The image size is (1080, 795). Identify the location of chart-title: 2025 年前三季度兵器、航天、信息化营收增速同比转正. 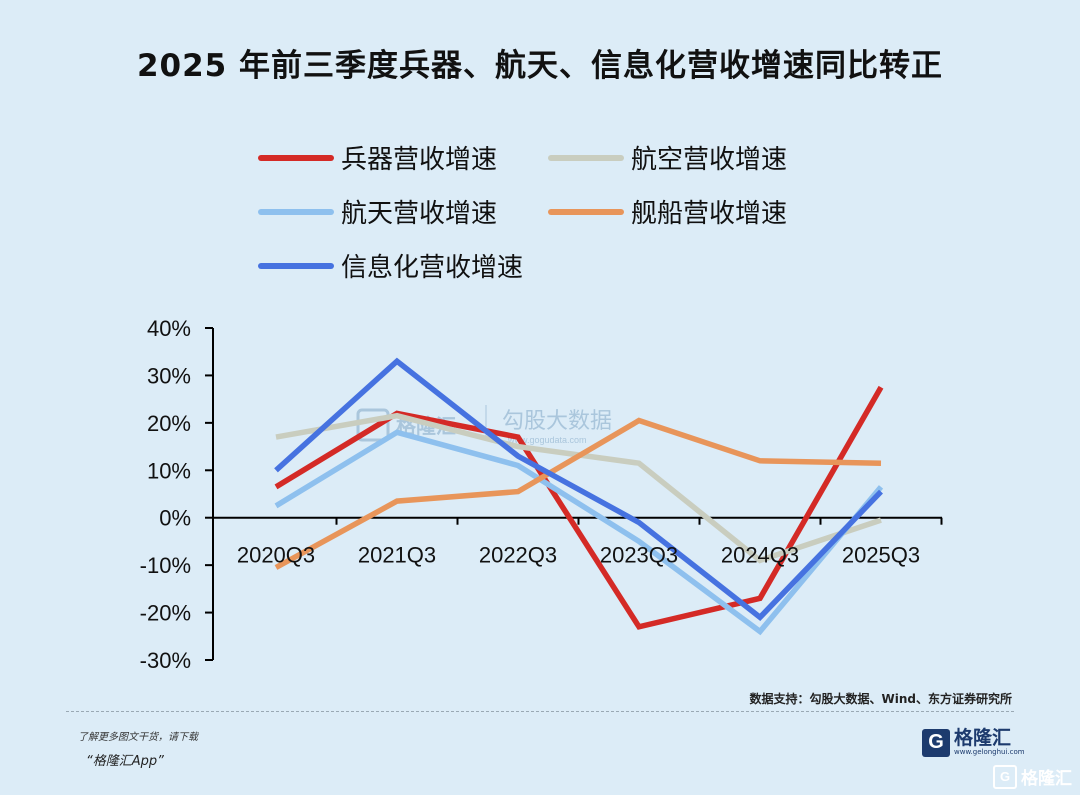
(540, 66).